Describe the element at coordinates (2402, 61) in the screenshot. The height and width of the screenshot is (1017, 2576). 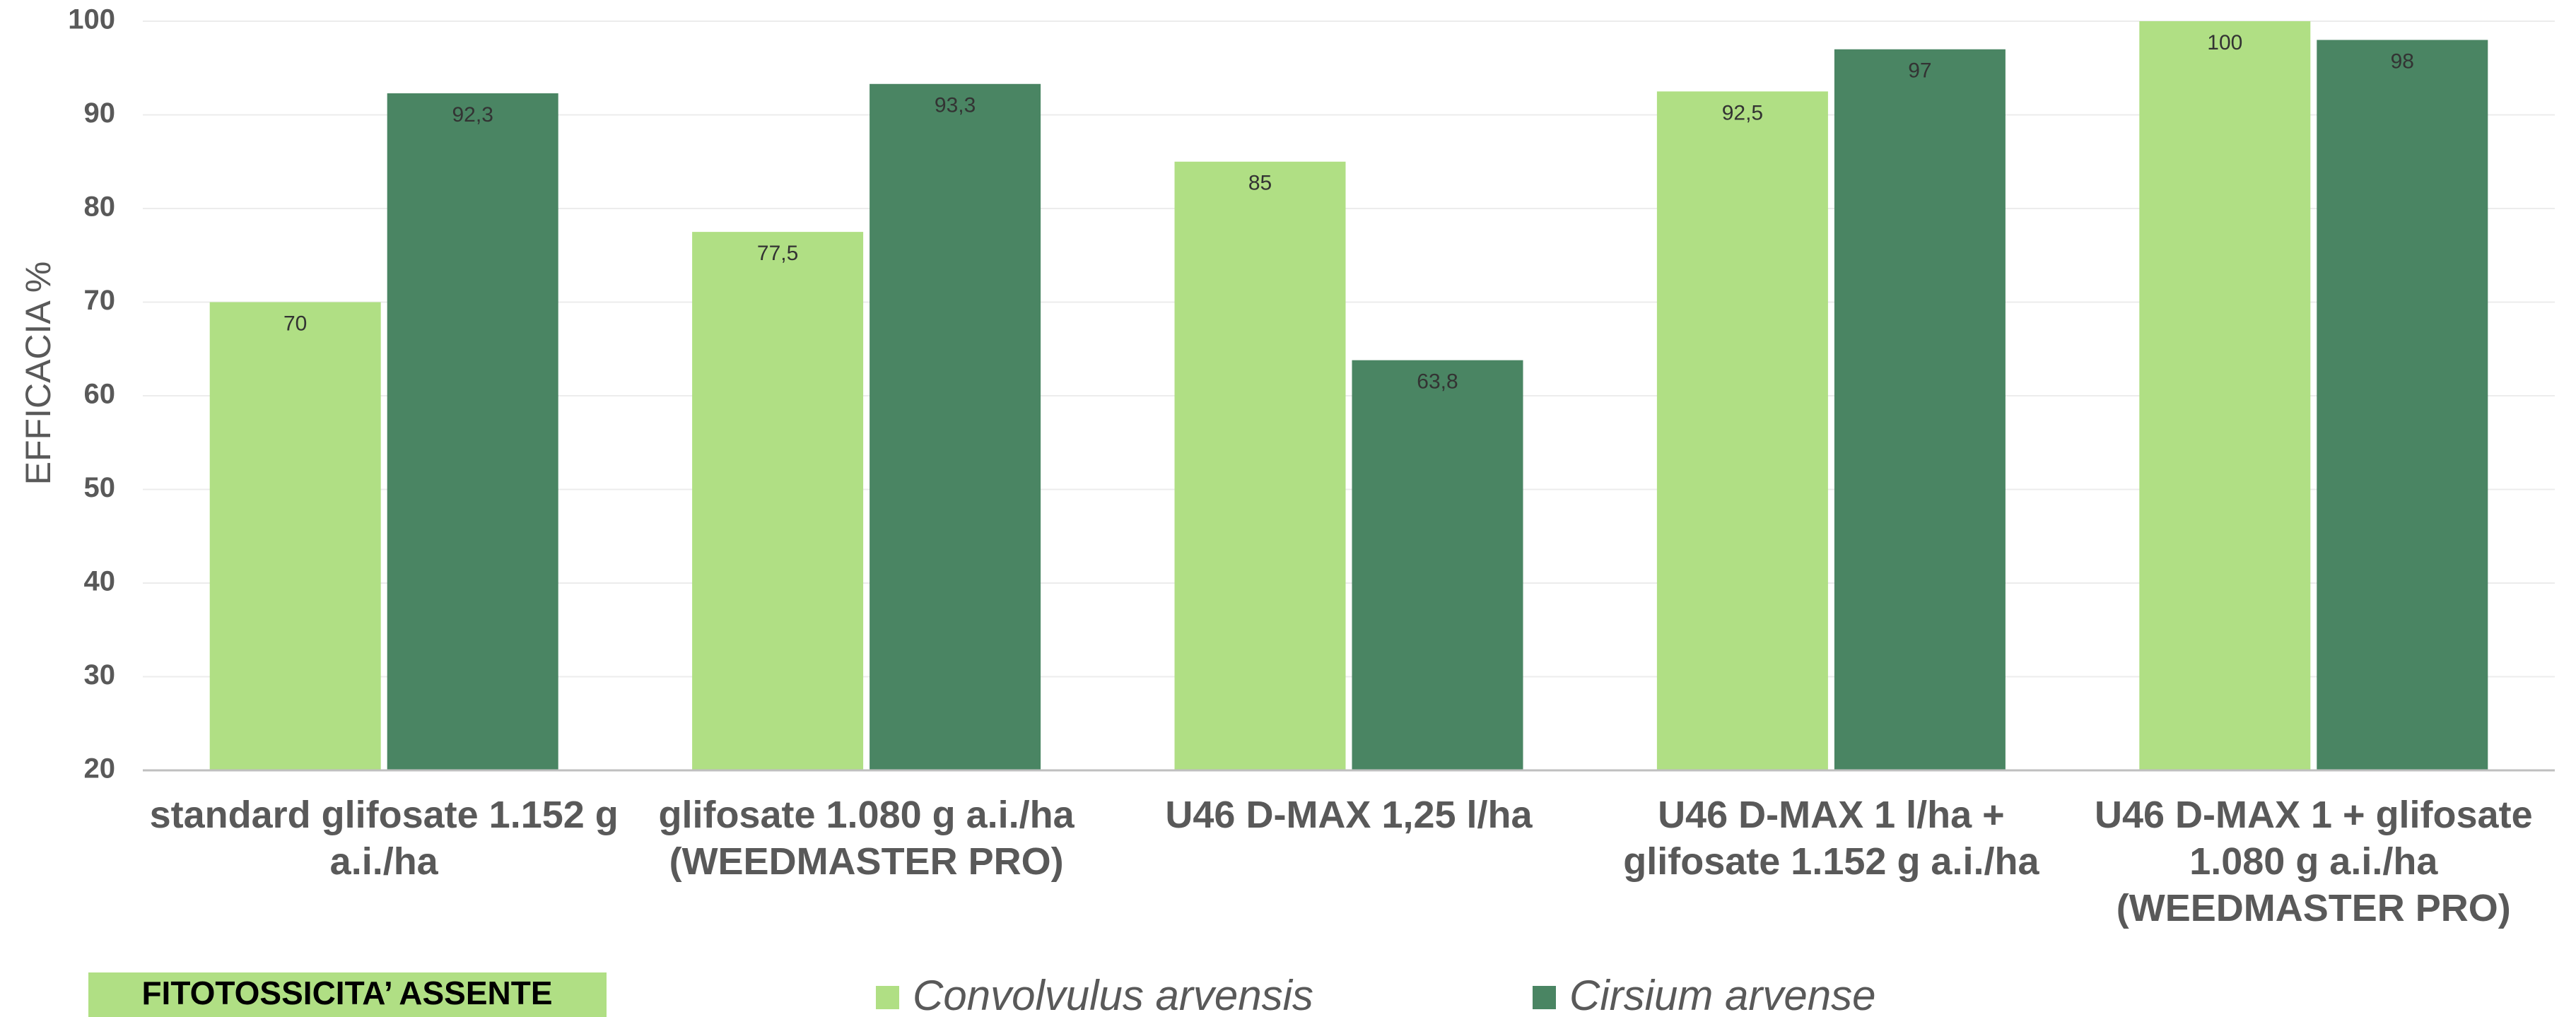
I see `value-label: 98` at that location.